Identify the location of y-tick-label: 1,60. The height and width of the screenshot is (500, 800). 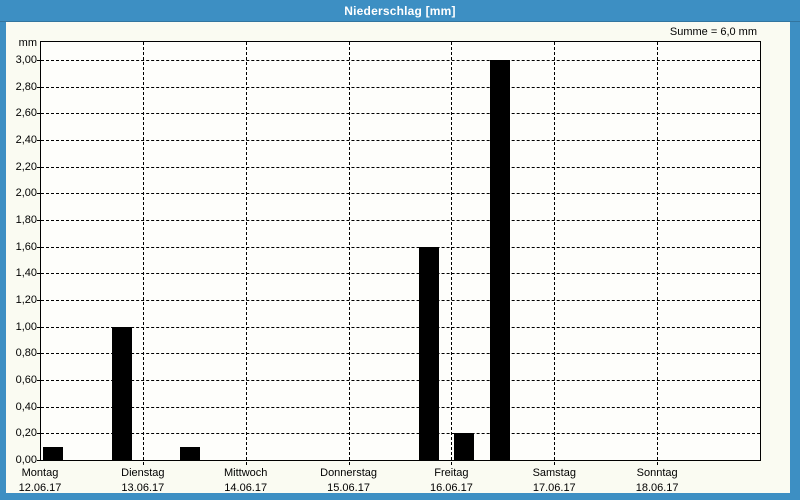
(26, 246).